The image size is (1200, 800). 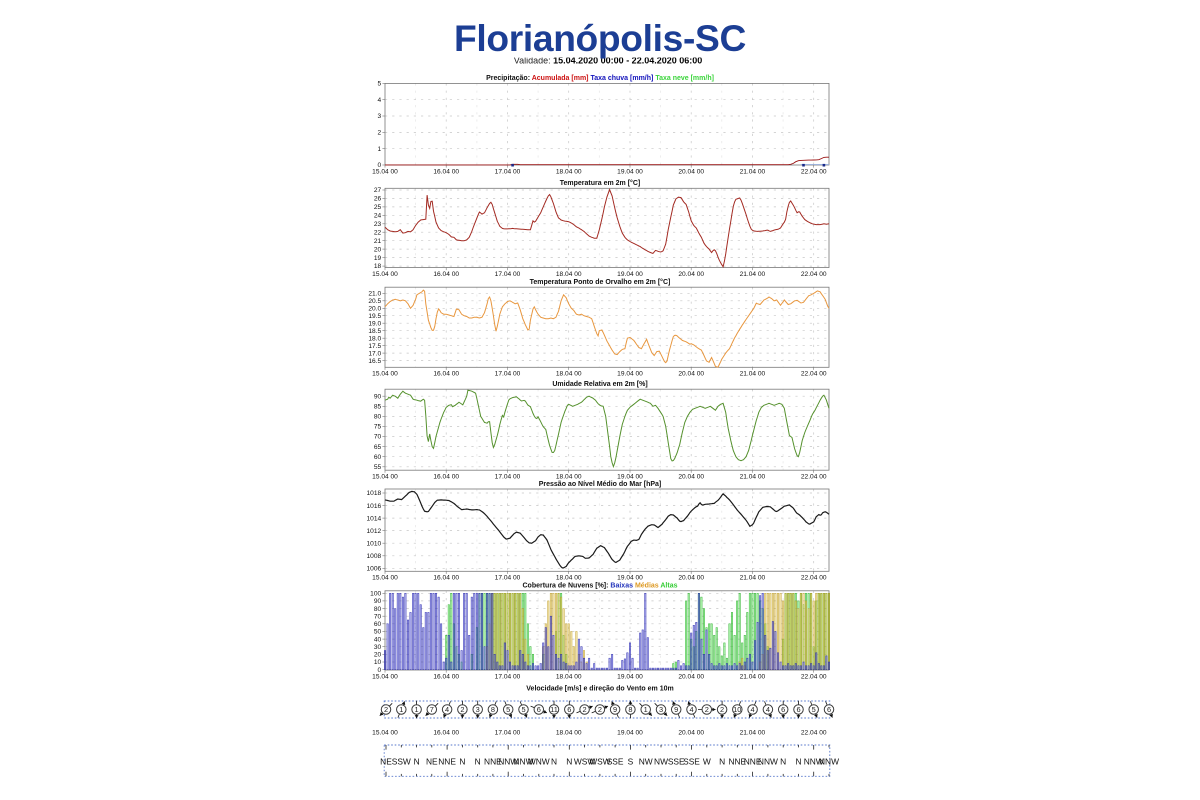 What do you see at coordinates (375, 594) in the screenshot?
I see `svg-text: 100` at bounding box center [375, 594].